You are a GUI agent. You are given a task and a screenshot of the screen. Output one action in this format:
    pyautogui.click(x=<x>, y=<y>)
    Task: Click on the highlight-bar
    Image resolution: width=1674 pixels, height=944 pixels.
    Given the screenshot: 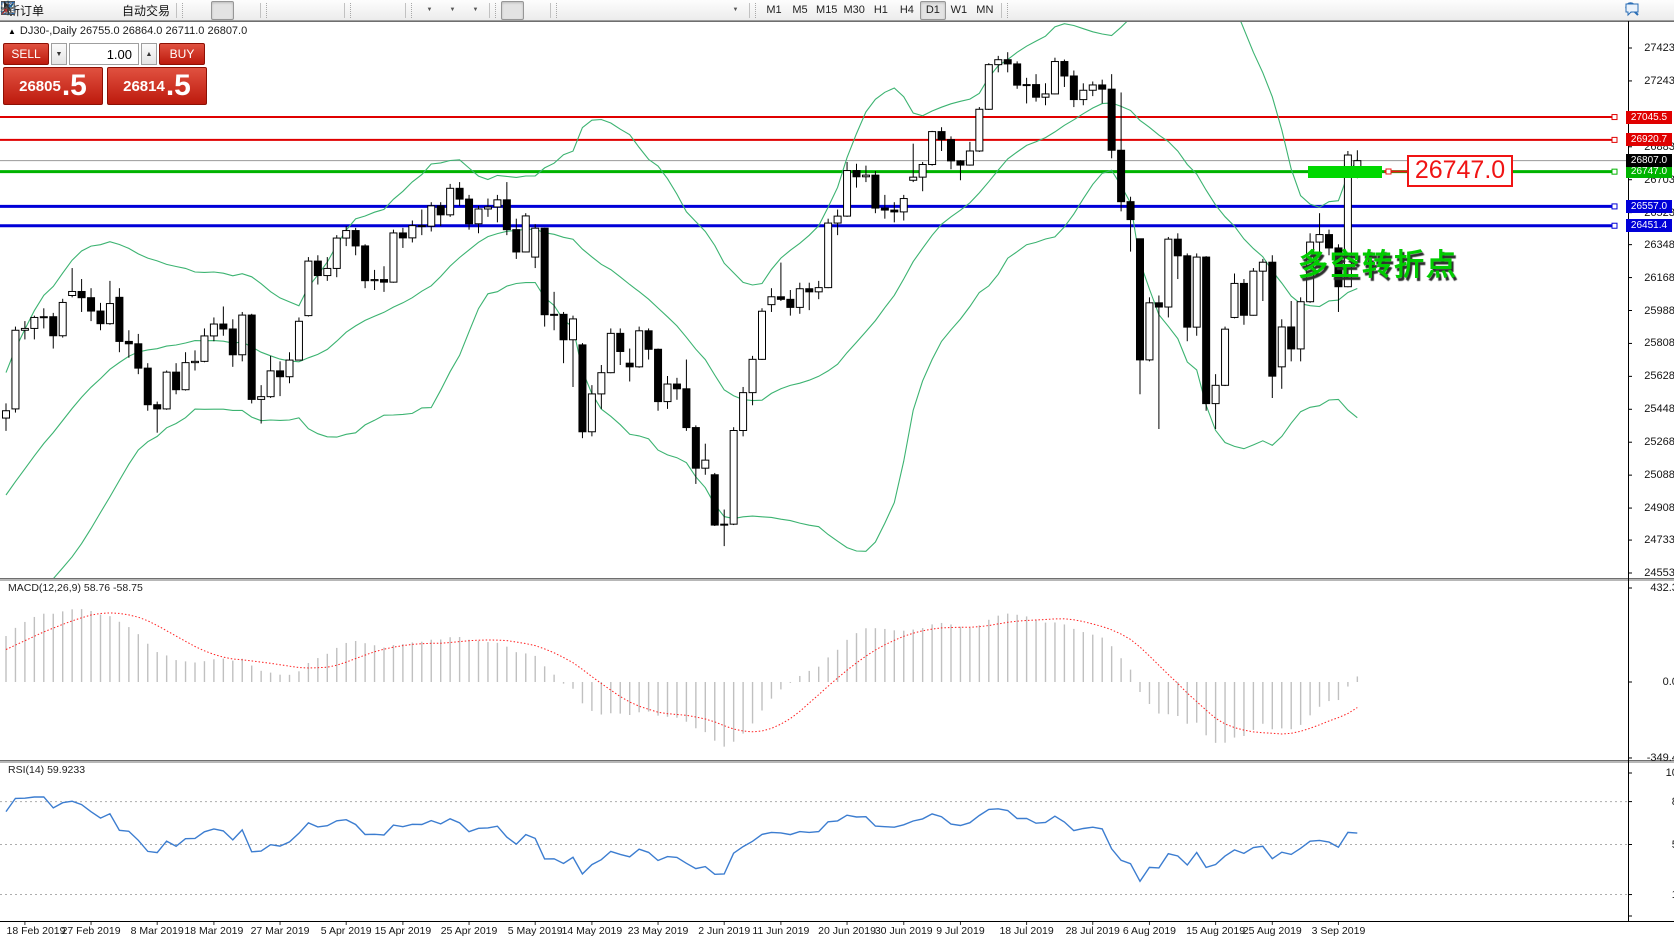 What is the action you would take?
    pyautogui.click(x=1345, y=172)
    